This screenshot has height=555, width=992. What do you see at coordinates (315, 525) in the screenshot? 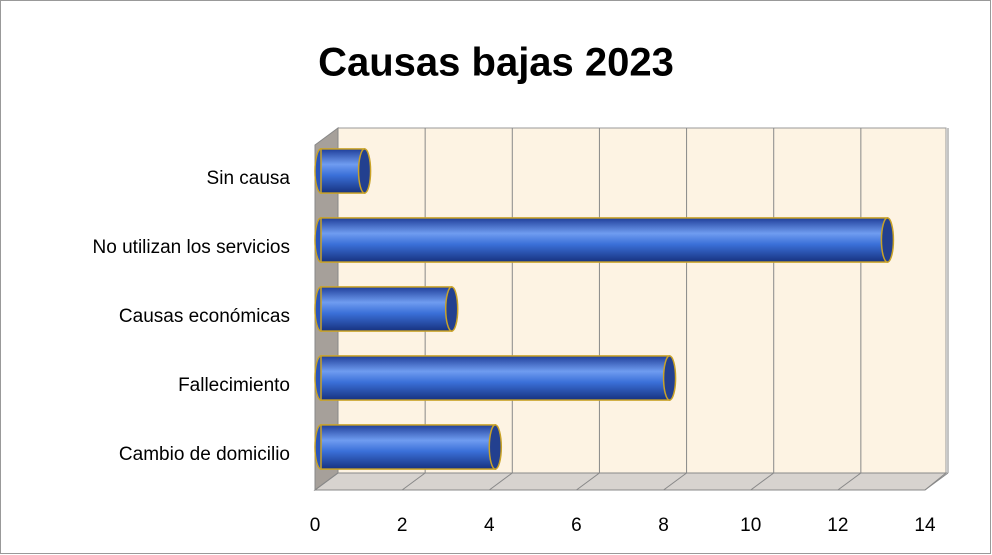
I see `x-tick-label: 0` at bounding box center [315, 525].